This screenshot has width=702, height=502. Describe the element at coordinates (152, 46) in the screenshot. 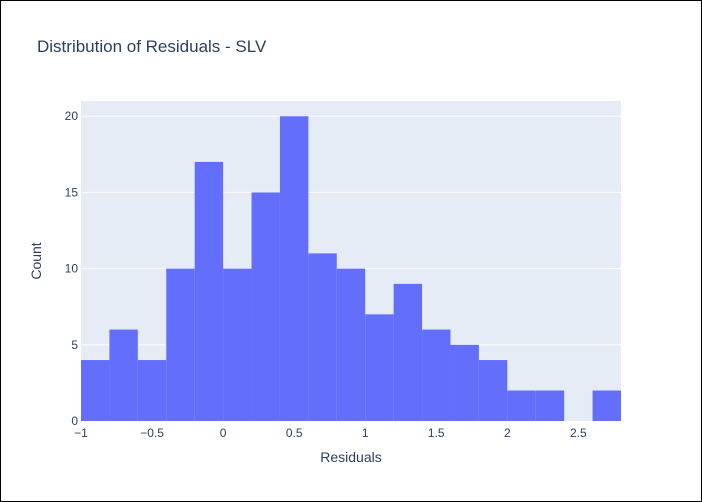

I see `chart-title: Distribution of Residuals - SLV` at that location.